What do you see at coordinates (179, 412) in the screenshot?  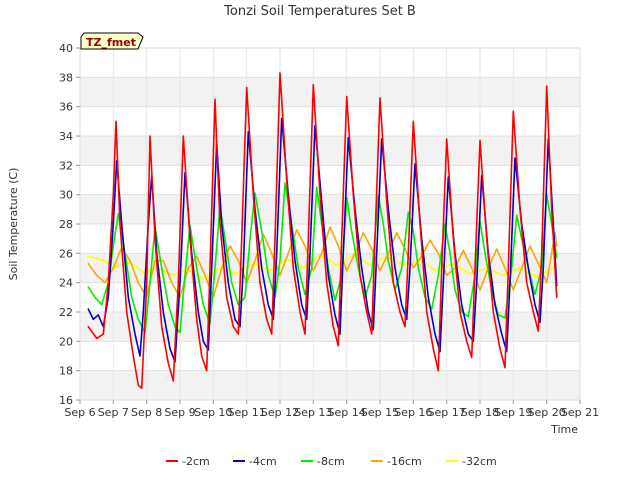 I see `x-tick-label: Sep 9` at bounding box center [179, 412].